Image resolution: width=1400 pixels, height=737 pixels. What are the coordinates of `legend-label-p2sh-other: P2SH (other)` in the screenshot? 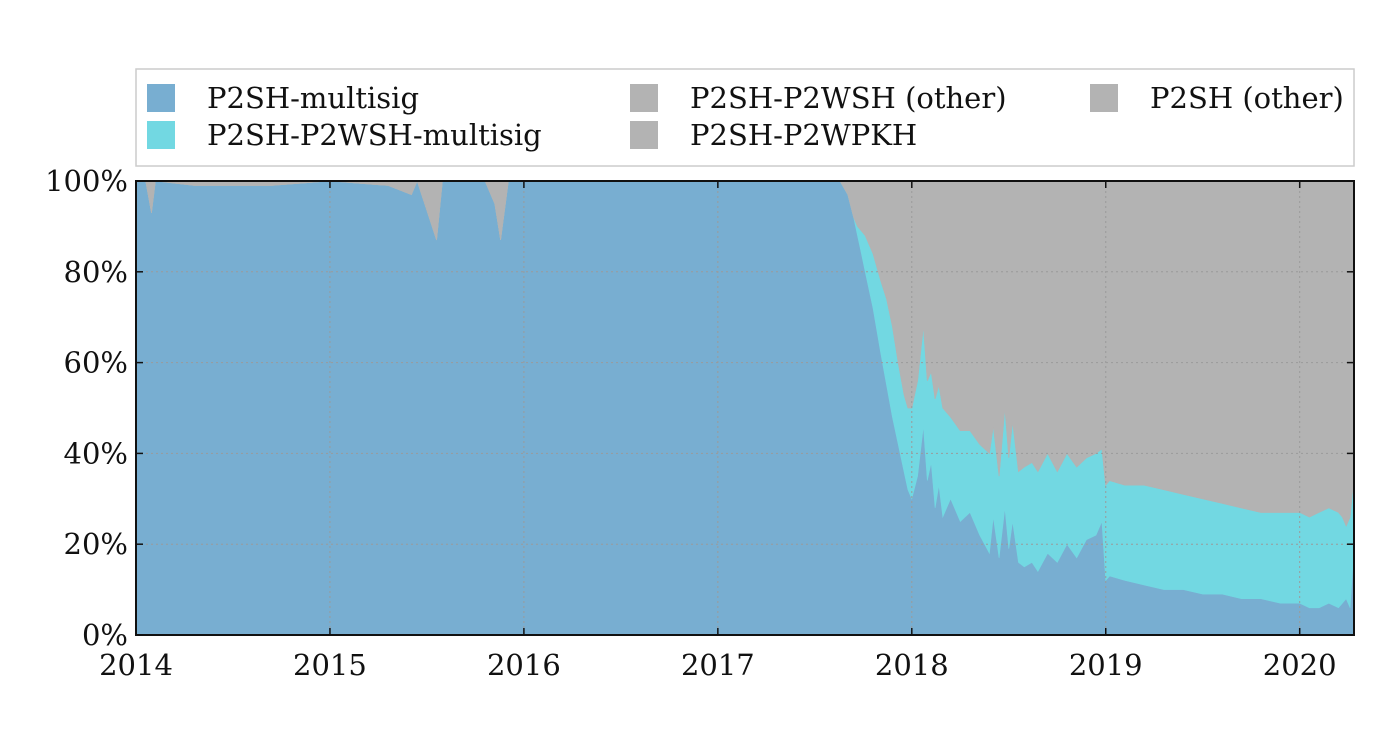 It's located at (1247, 98).